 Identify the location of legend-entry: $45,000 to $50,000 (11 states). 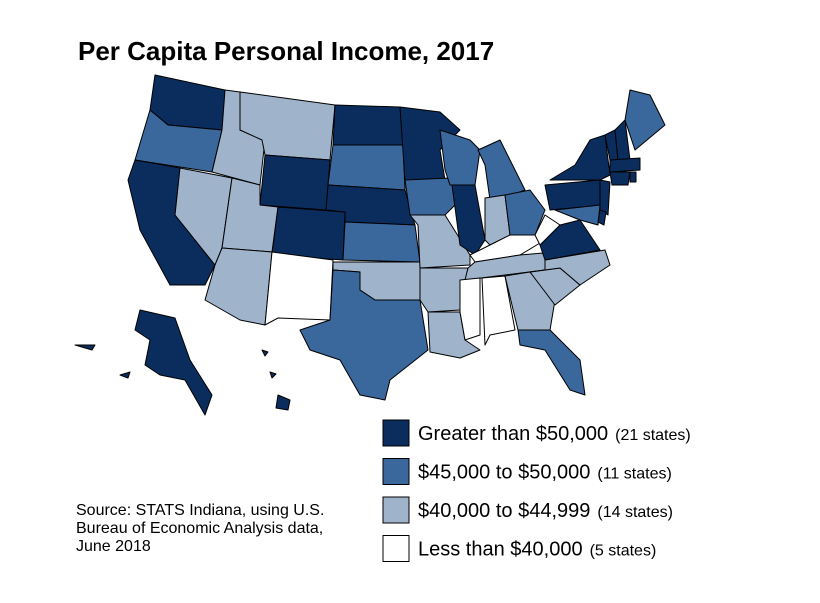
(545, 473).